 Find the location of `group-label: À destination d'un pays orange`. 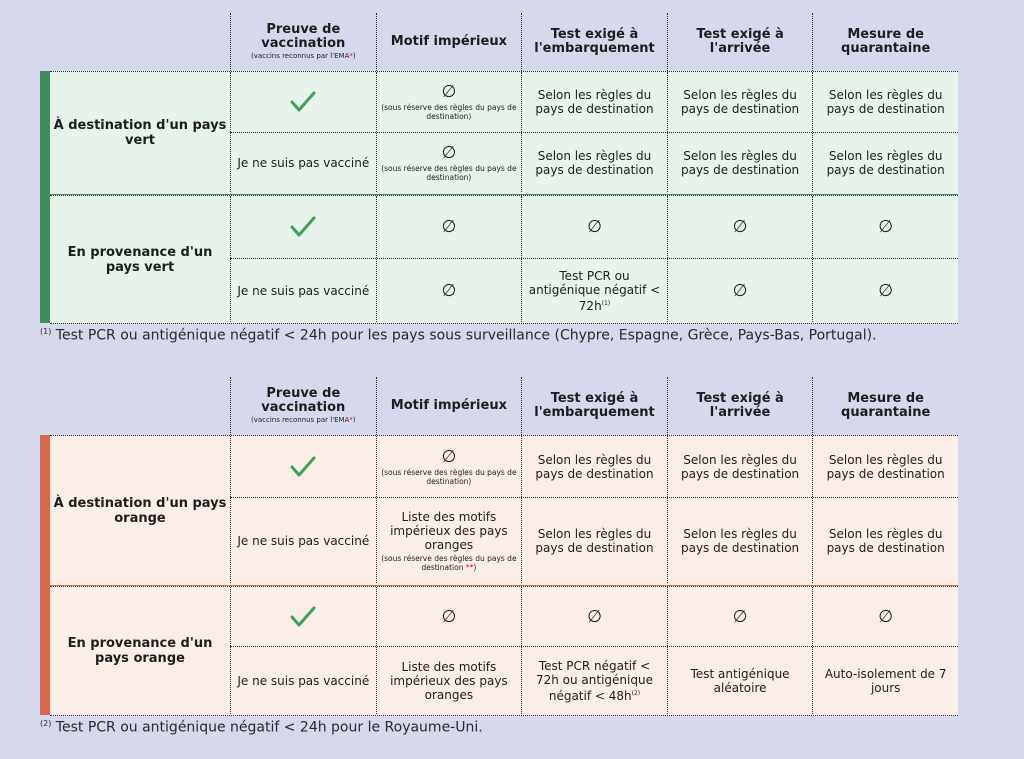

group-label: À destination d'un pays orange is located at coordinates (140, 510).